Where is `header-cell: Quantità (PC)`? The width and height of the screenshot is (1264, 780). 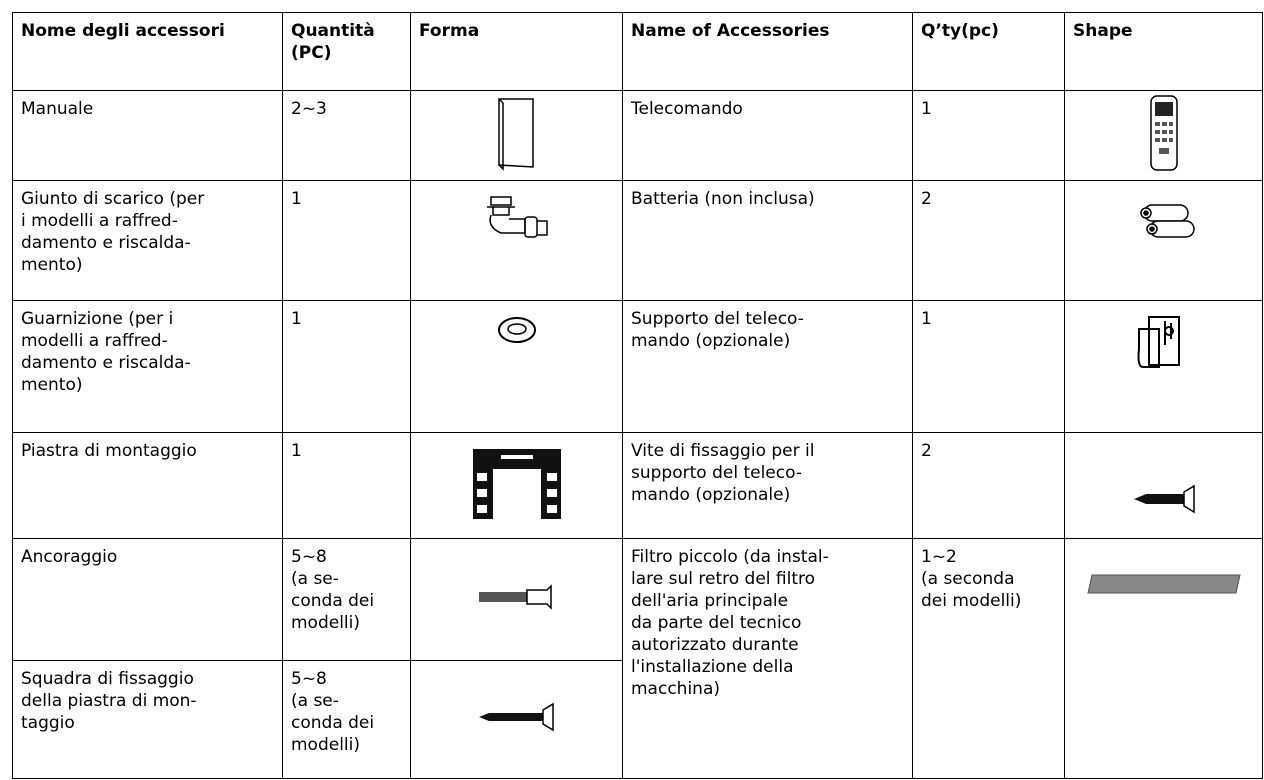
header-cell: Quantità (PC) is located at coordinates (346, 51).